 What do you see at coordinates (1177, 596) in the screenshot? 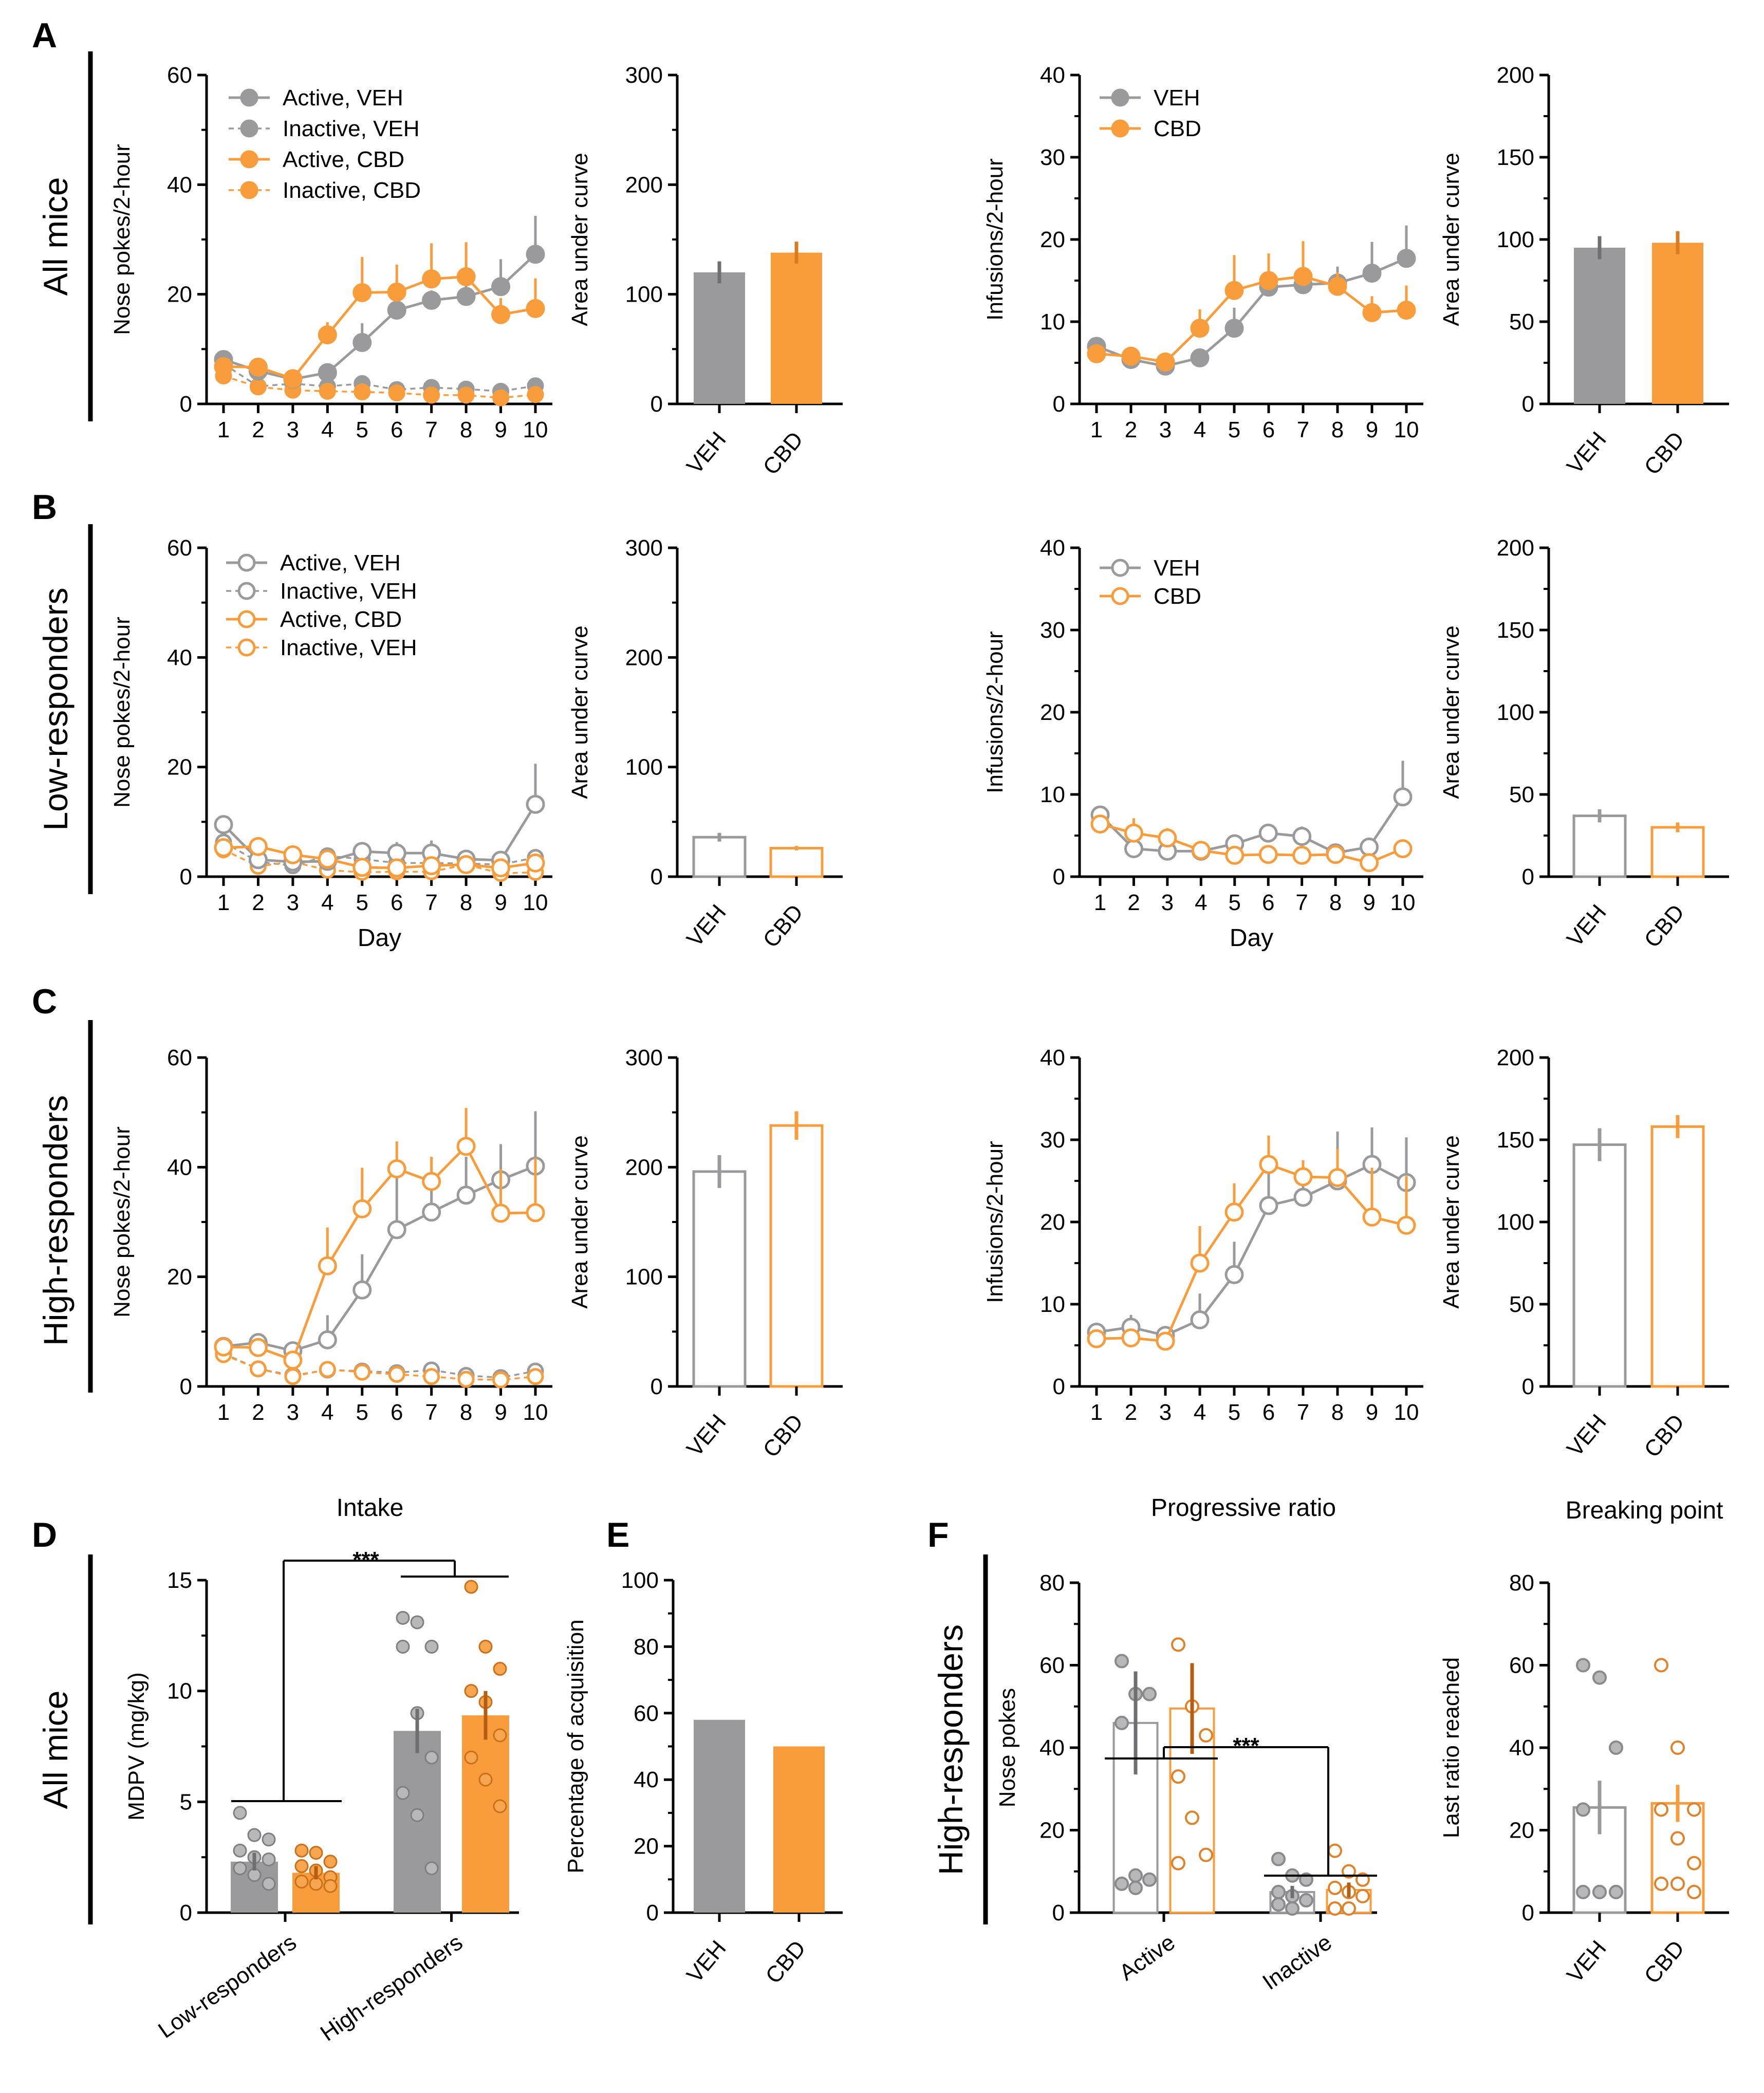
I see `legend-label: CBD` at bounding box center [1177, 596].